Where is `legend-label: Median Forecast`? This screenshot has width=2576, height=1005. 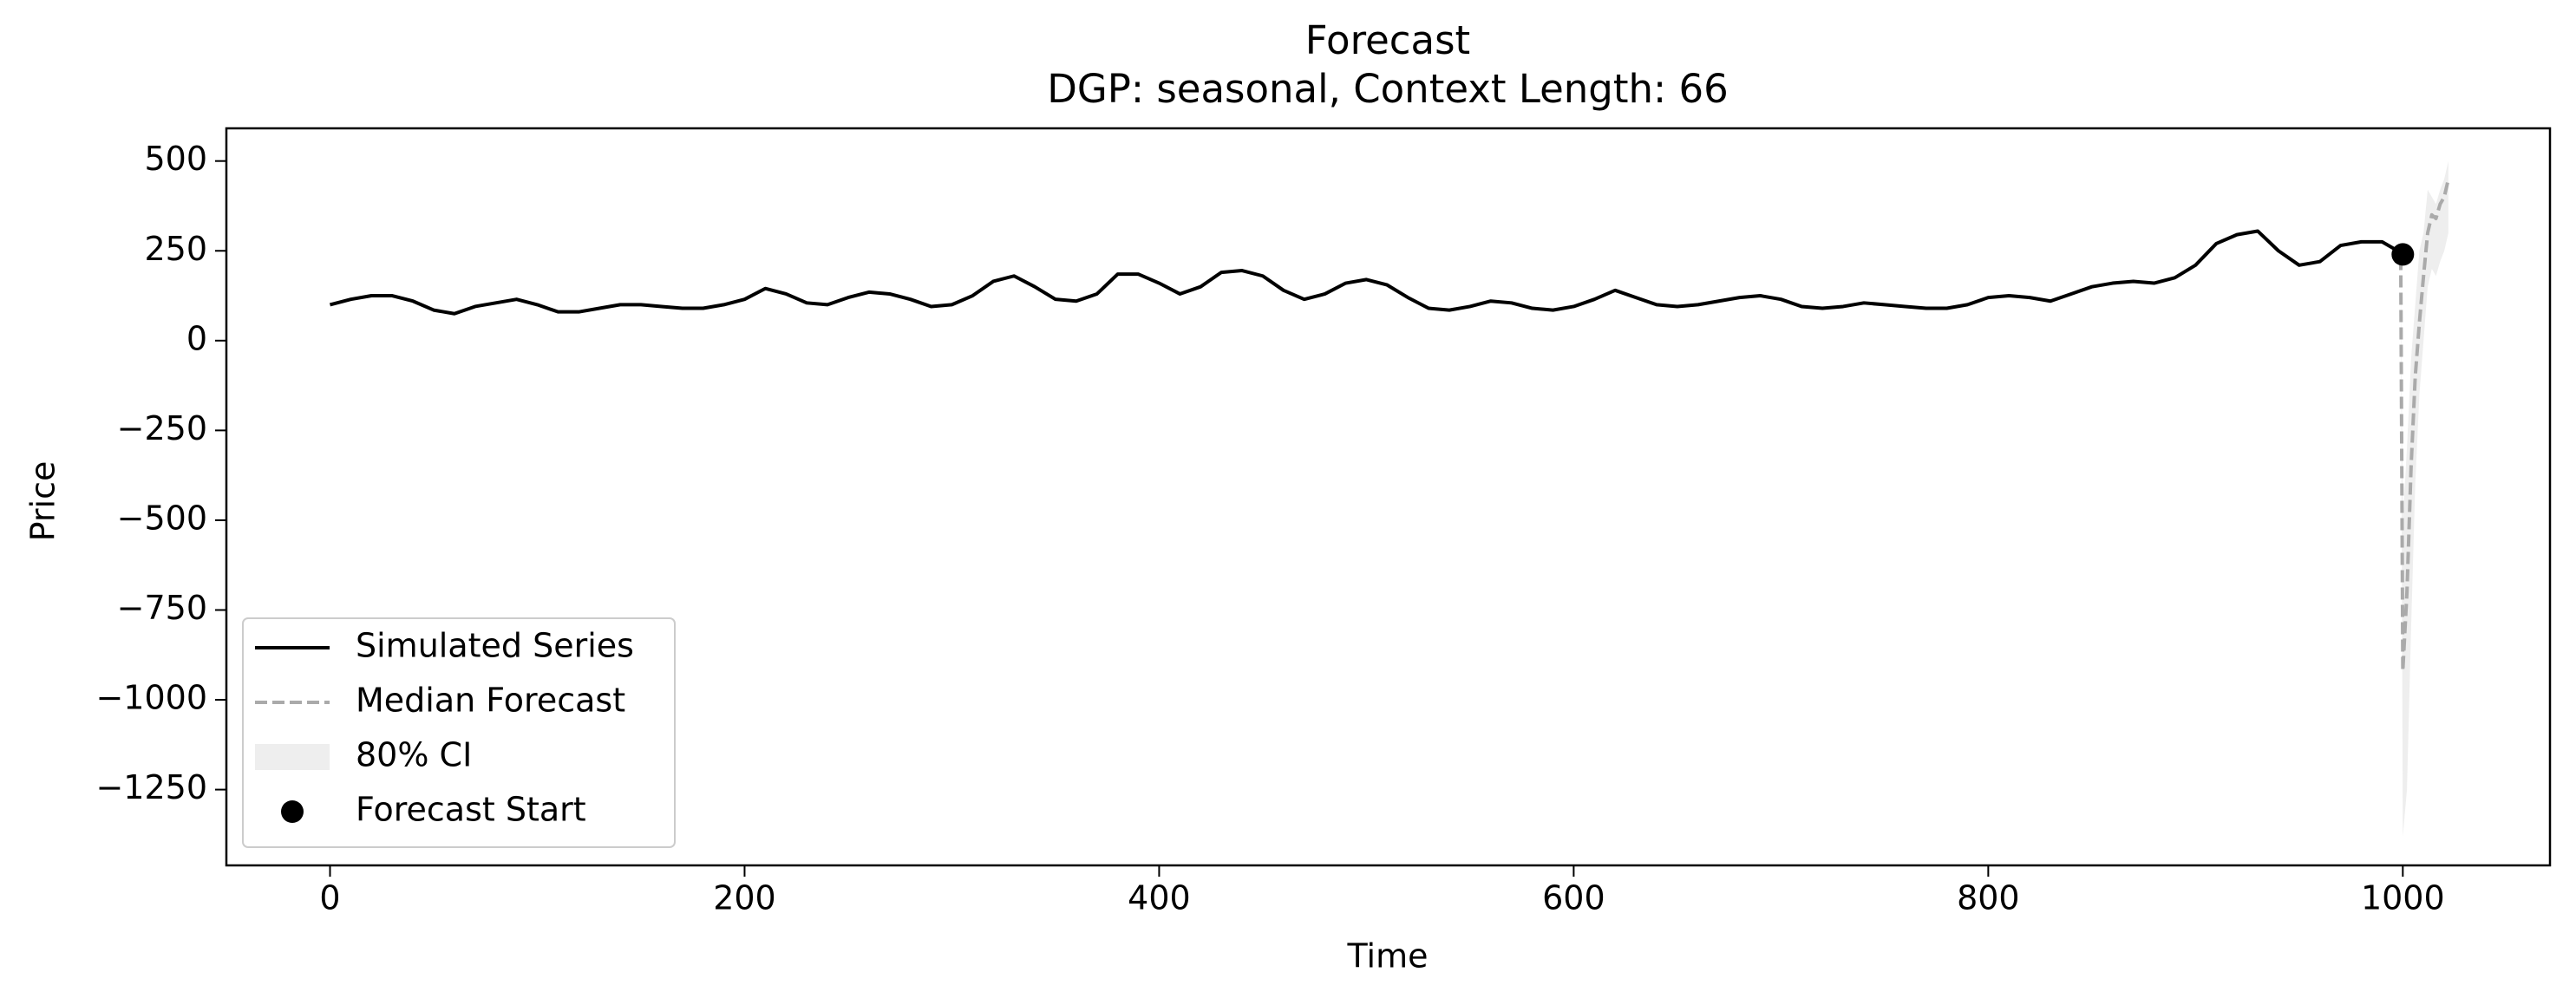 legend-label: Median Forecast is located at coordinates (490, 701).